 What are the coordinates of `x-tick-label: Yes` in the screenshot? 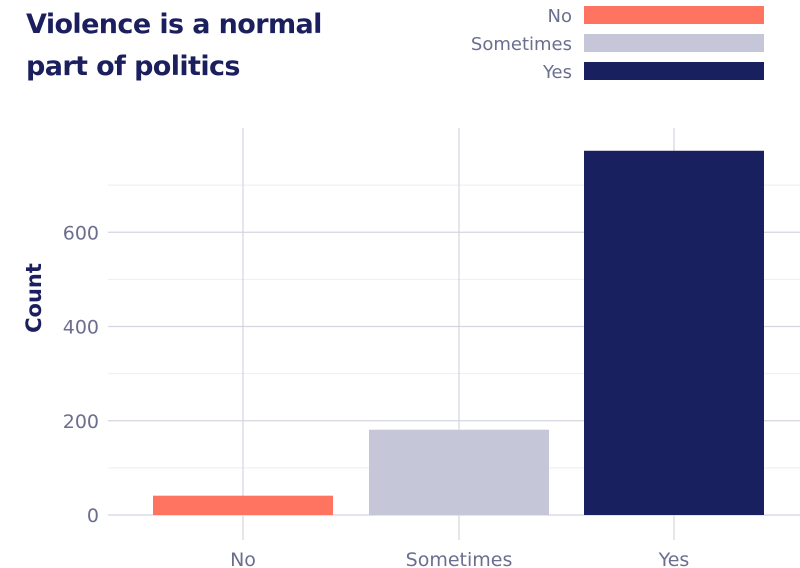 It's located at (674, 558).